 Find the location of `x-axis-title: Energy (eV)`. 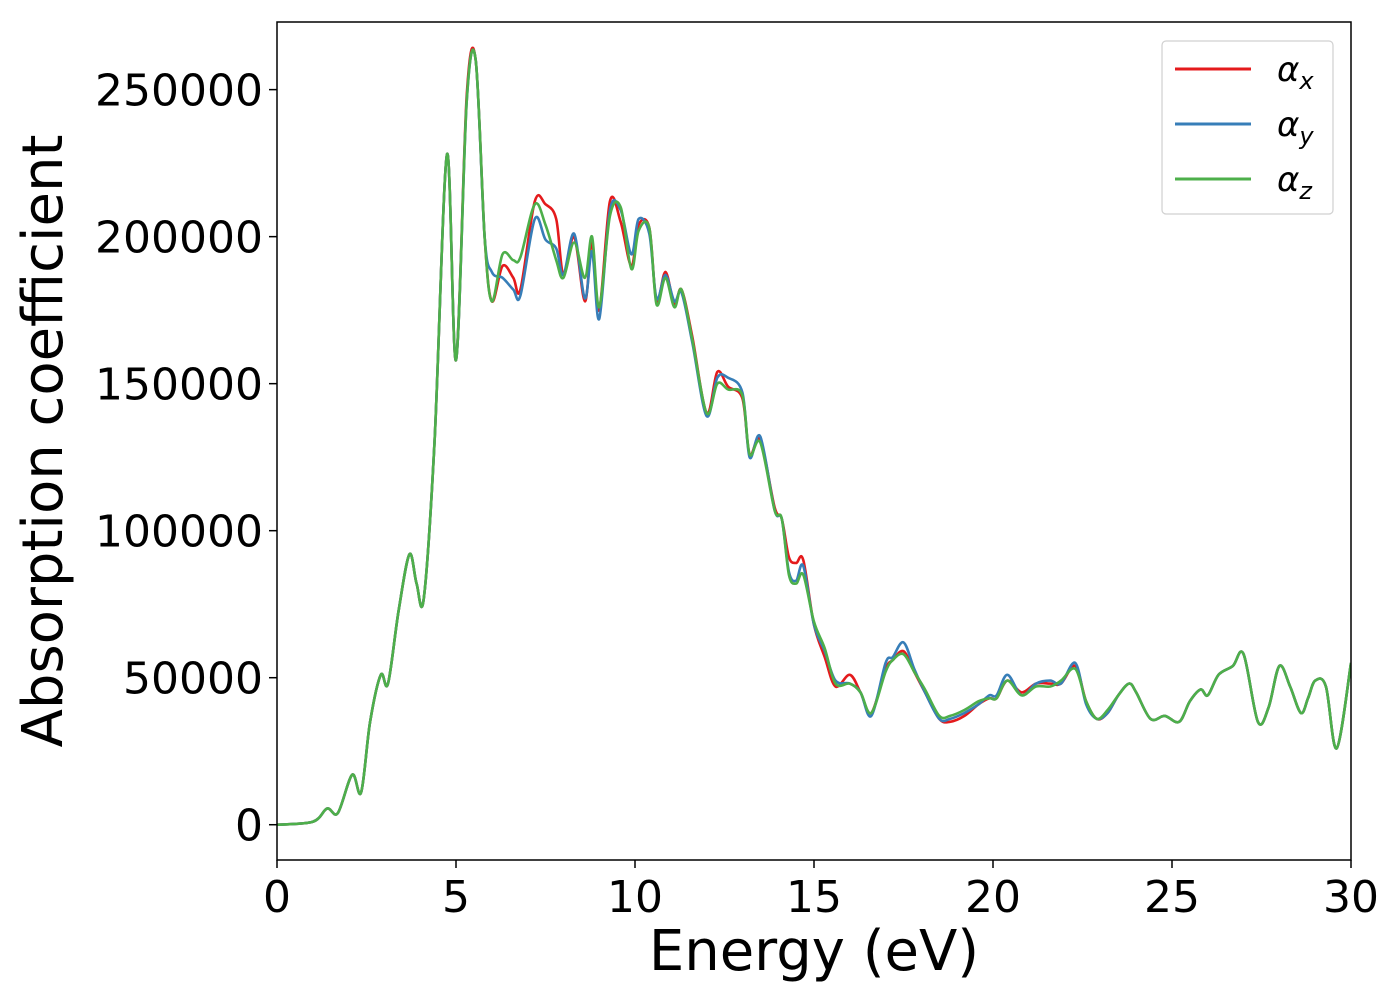

x-axis-title: Energy (eV) is located at coordinates (814, 951).